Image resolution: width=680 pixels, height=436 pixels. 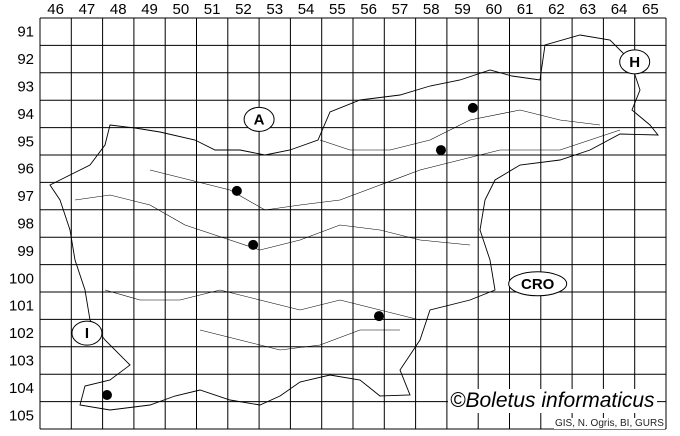 I want to click on column-label: 51, so click(x=212, y=9).